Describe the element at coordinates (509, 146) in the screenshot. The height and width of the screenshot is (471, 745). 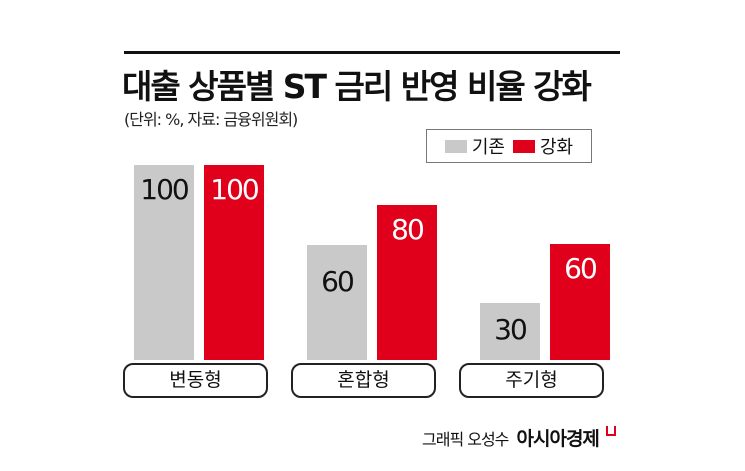
I see `legend: 기존 강화` at that location.